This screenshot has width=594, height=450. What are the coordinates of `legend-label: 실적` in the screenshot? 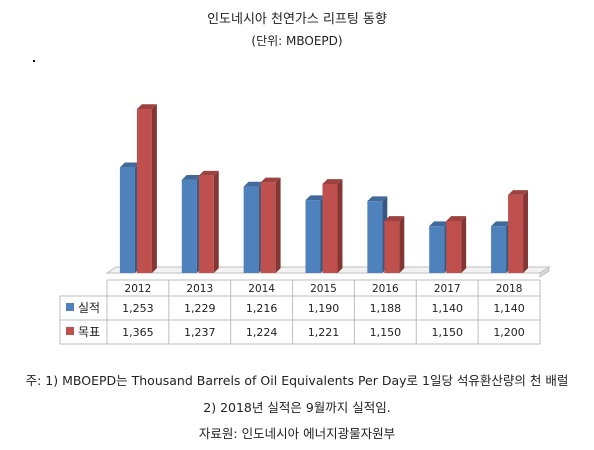 It's located at (89, 308).